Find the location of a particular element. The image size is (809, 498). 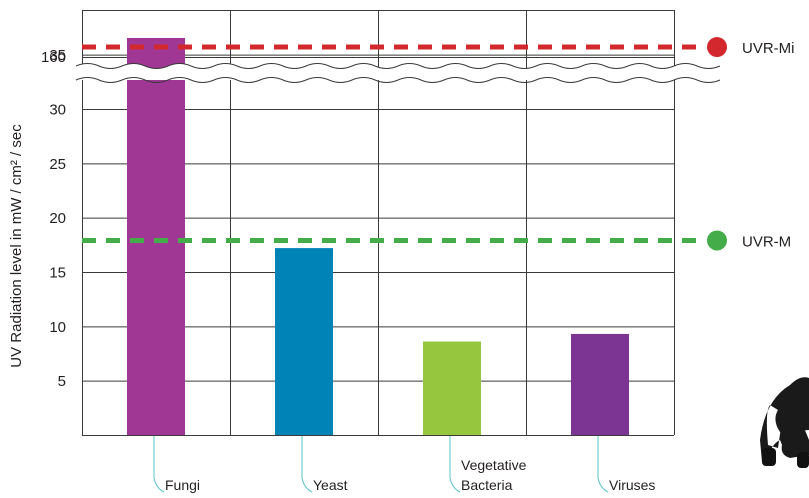

reference-label-uvr-m: UVR-M is located at coordinates (766, 241).